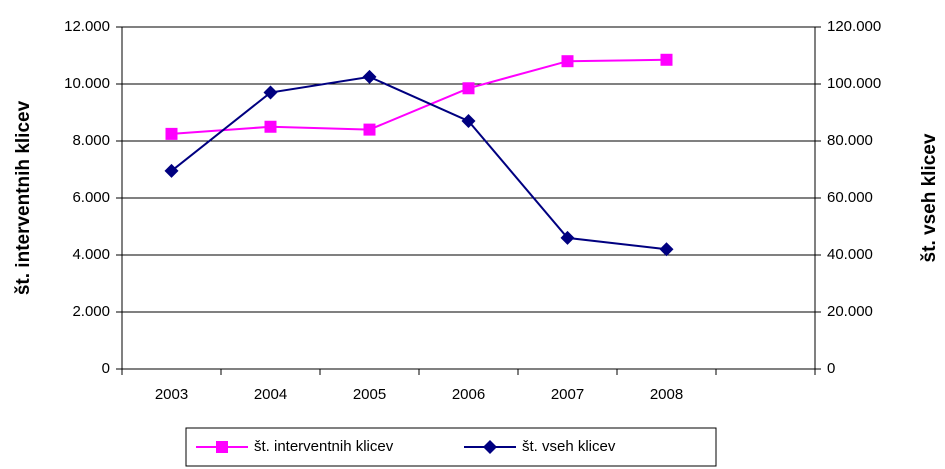  What do you see at coordinates (666, 394) in the screenshot?
I see `x-tick-label: 2008` at bounding box center [666, 394].